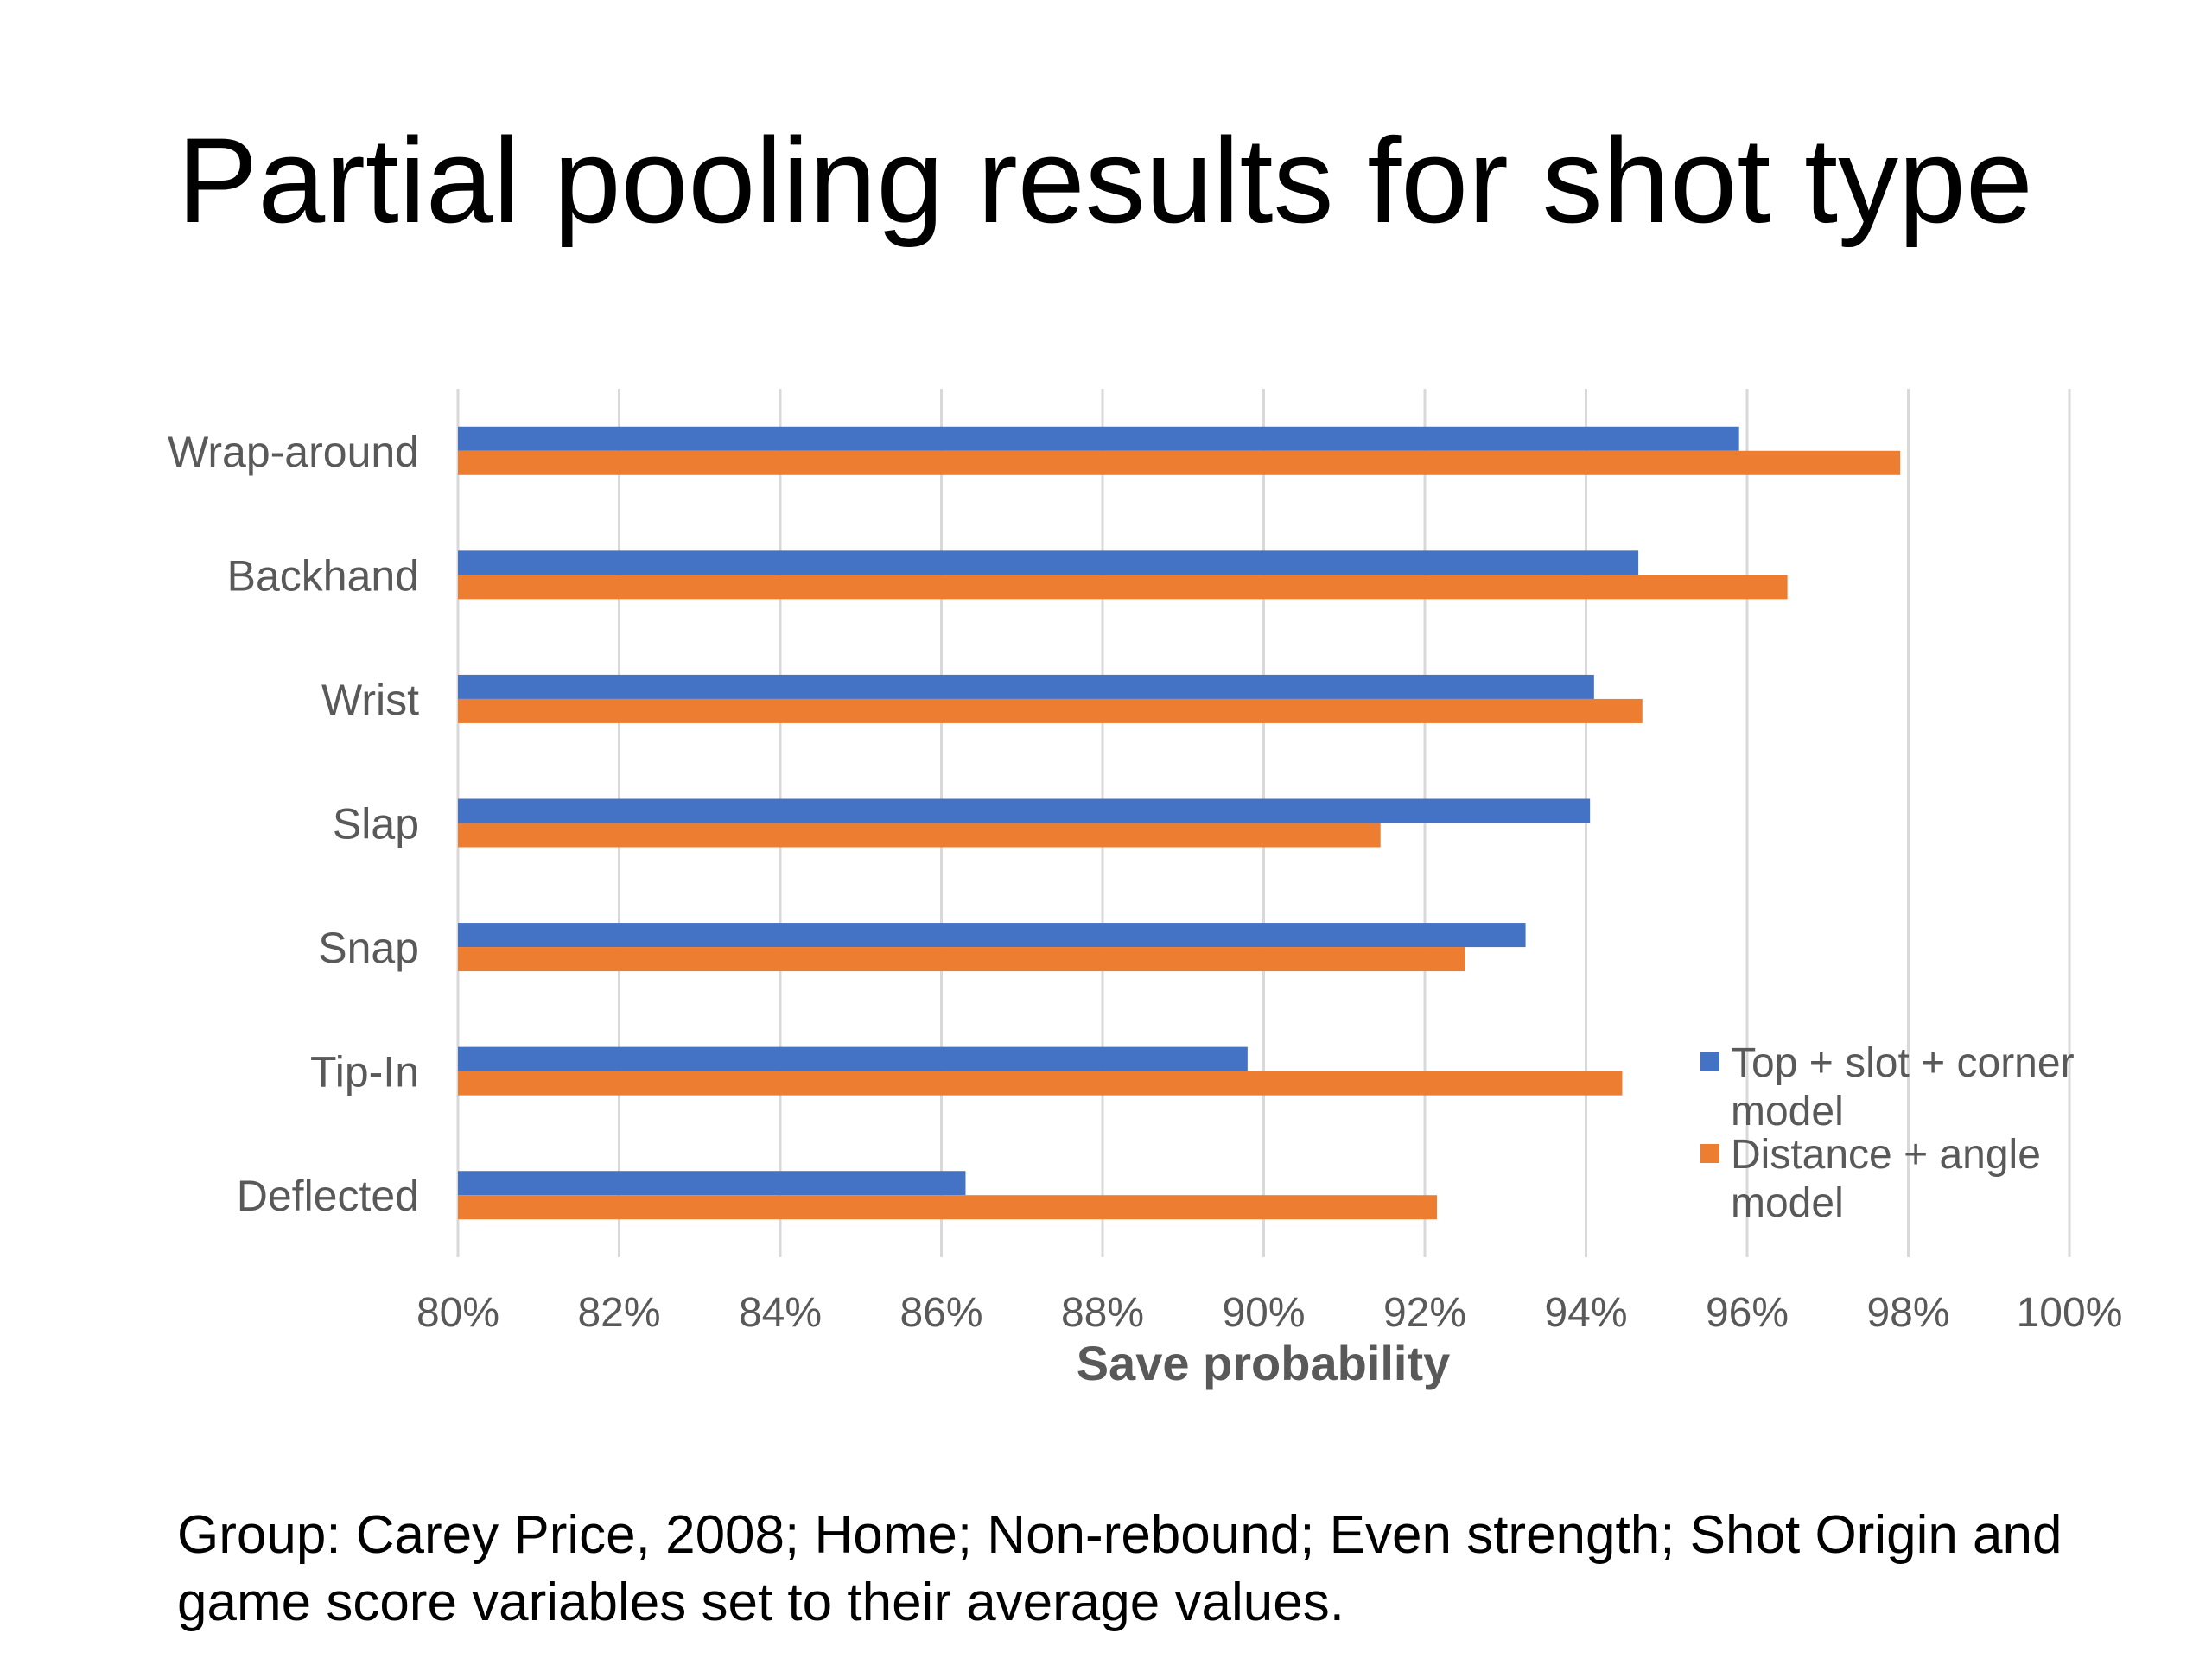  Describe the element at coordinates (780, 1313) in the screenshot. I see `x-tick-label: 84%` at that location.